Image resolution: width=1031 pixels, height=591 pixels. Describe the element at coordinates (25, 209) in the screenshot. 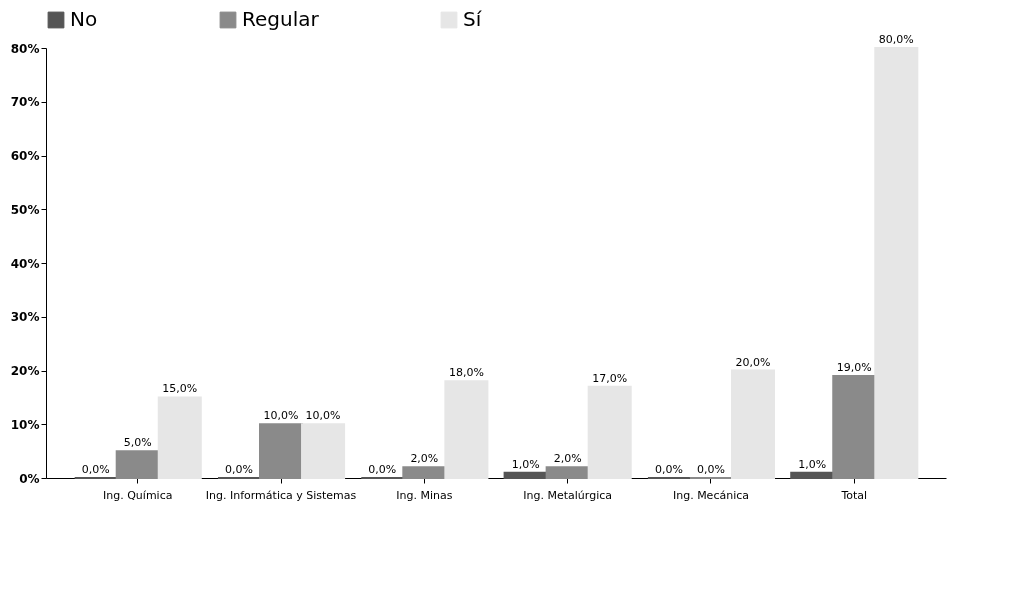

I see `y-tick-label: 50%` at that location.